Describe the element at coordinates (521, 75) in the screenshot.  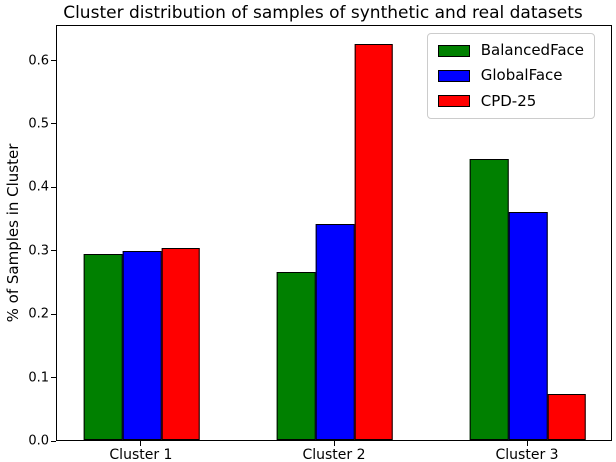
I see `legend-label: GlobalFace` at that location.